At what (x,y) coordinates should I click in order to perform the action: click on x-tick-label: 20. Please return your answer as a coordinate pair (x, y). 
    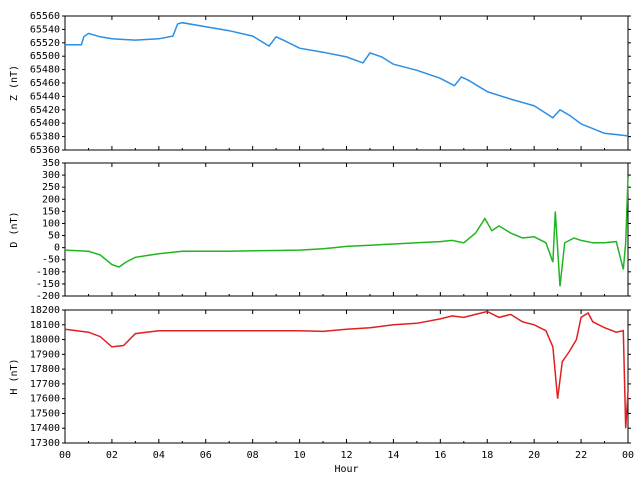
    Looking at the image, I should click on (534, 455).